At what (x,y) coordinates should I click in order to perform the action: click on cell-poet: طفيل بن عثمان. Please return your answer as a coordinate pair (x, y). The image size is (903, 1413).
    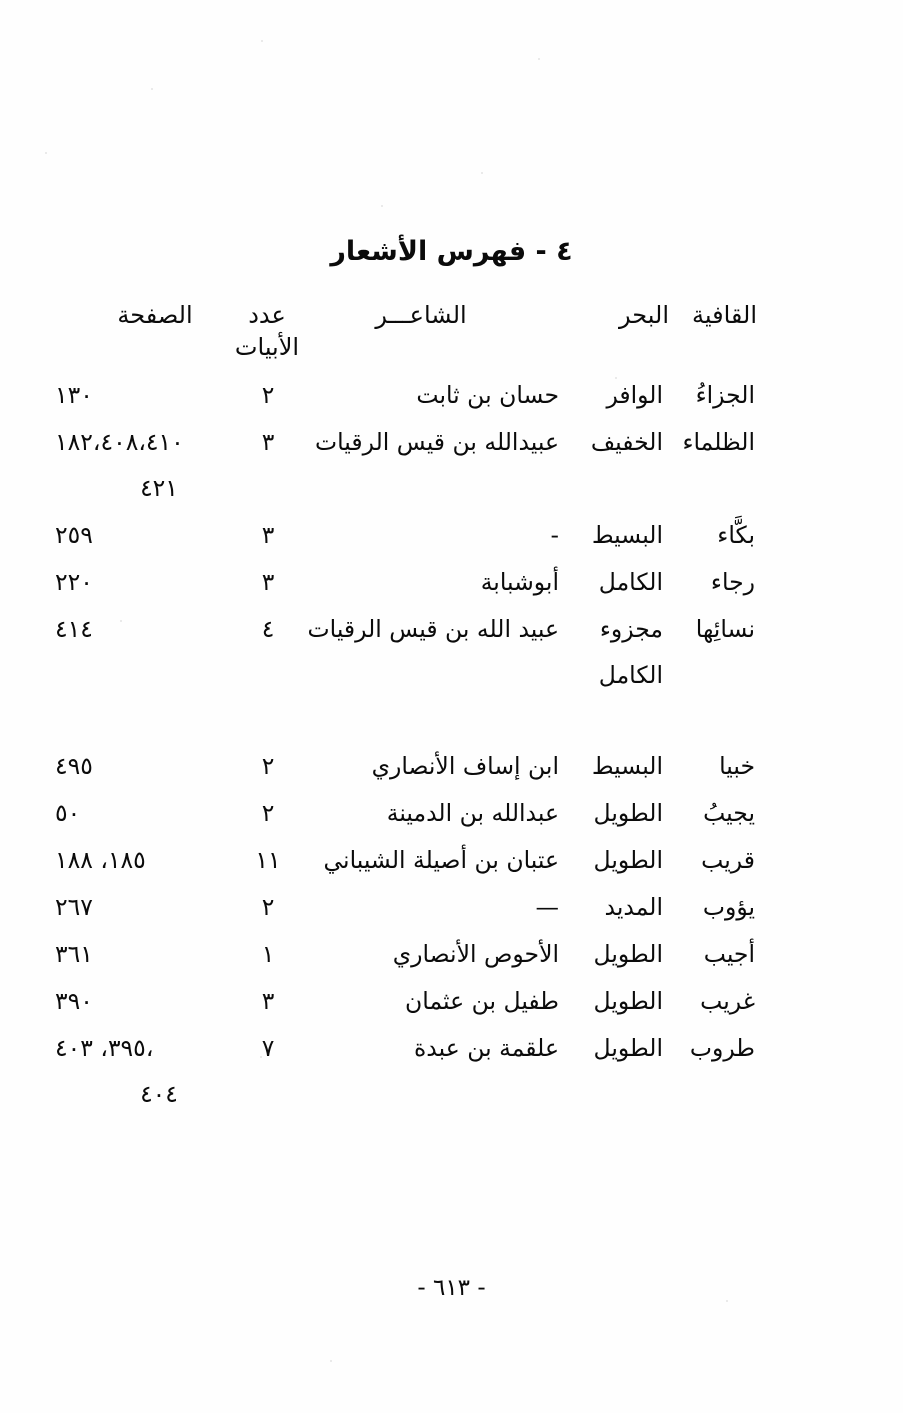
    Looking at the image, I should click on (482, 1001).